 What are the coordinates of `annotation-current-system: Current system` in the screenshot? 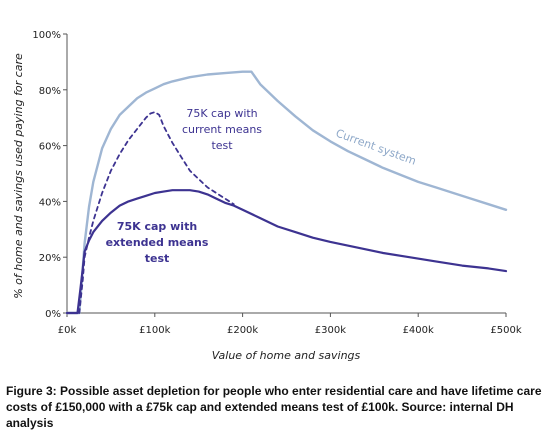 It's located at (376, 147).